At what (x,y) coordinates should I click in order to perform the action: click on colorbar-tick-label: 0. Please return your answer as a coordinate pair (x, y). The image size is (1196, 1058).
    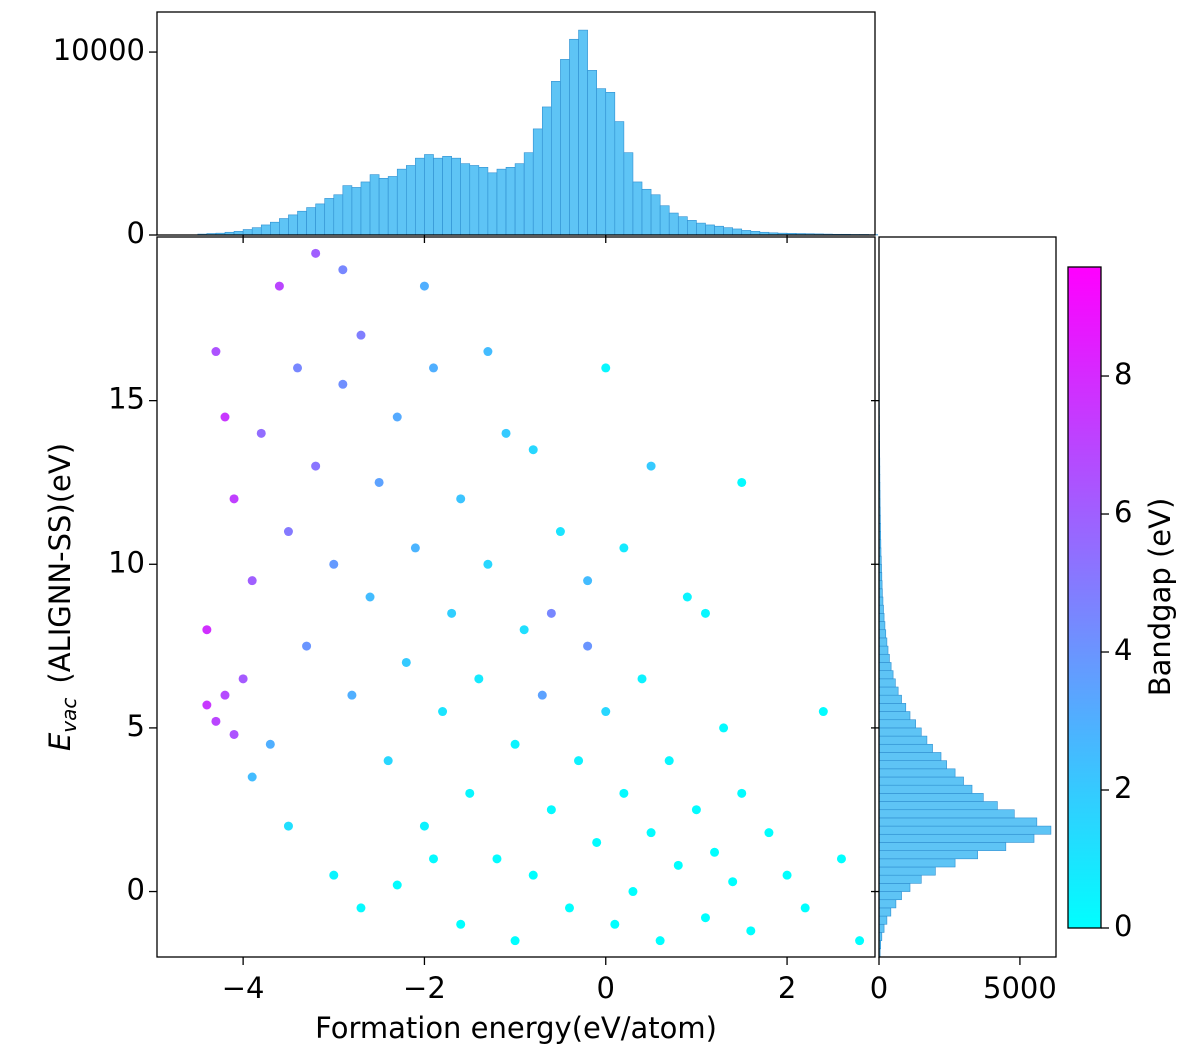
    Looking at the image, I should click on (1123, 926).